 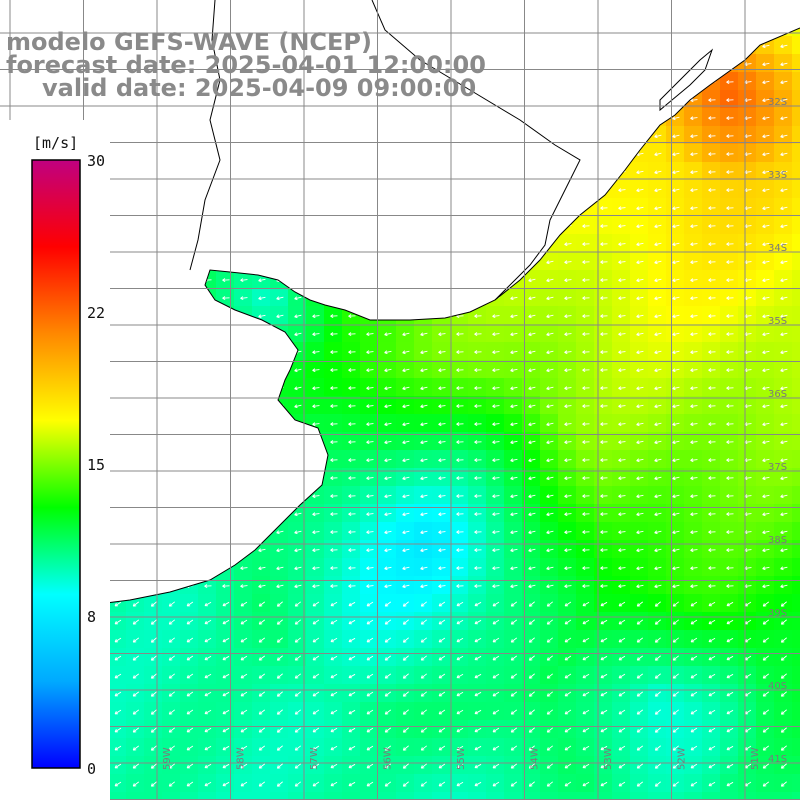 What do you see at coordinates (55, 460) in the screenshot?
I see `colorbar: [m/s] 30 22 15 8 0` at bounding box center [55, 460].